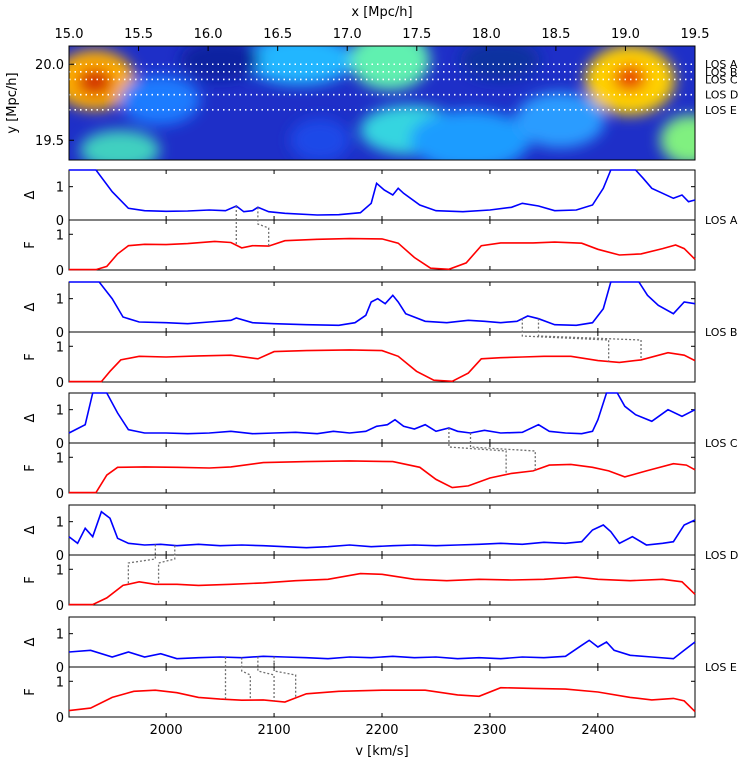 The height and width of the screenshot is (769, 748). I want to click on map-x-tick-label: 19.0, so click(625, 34).